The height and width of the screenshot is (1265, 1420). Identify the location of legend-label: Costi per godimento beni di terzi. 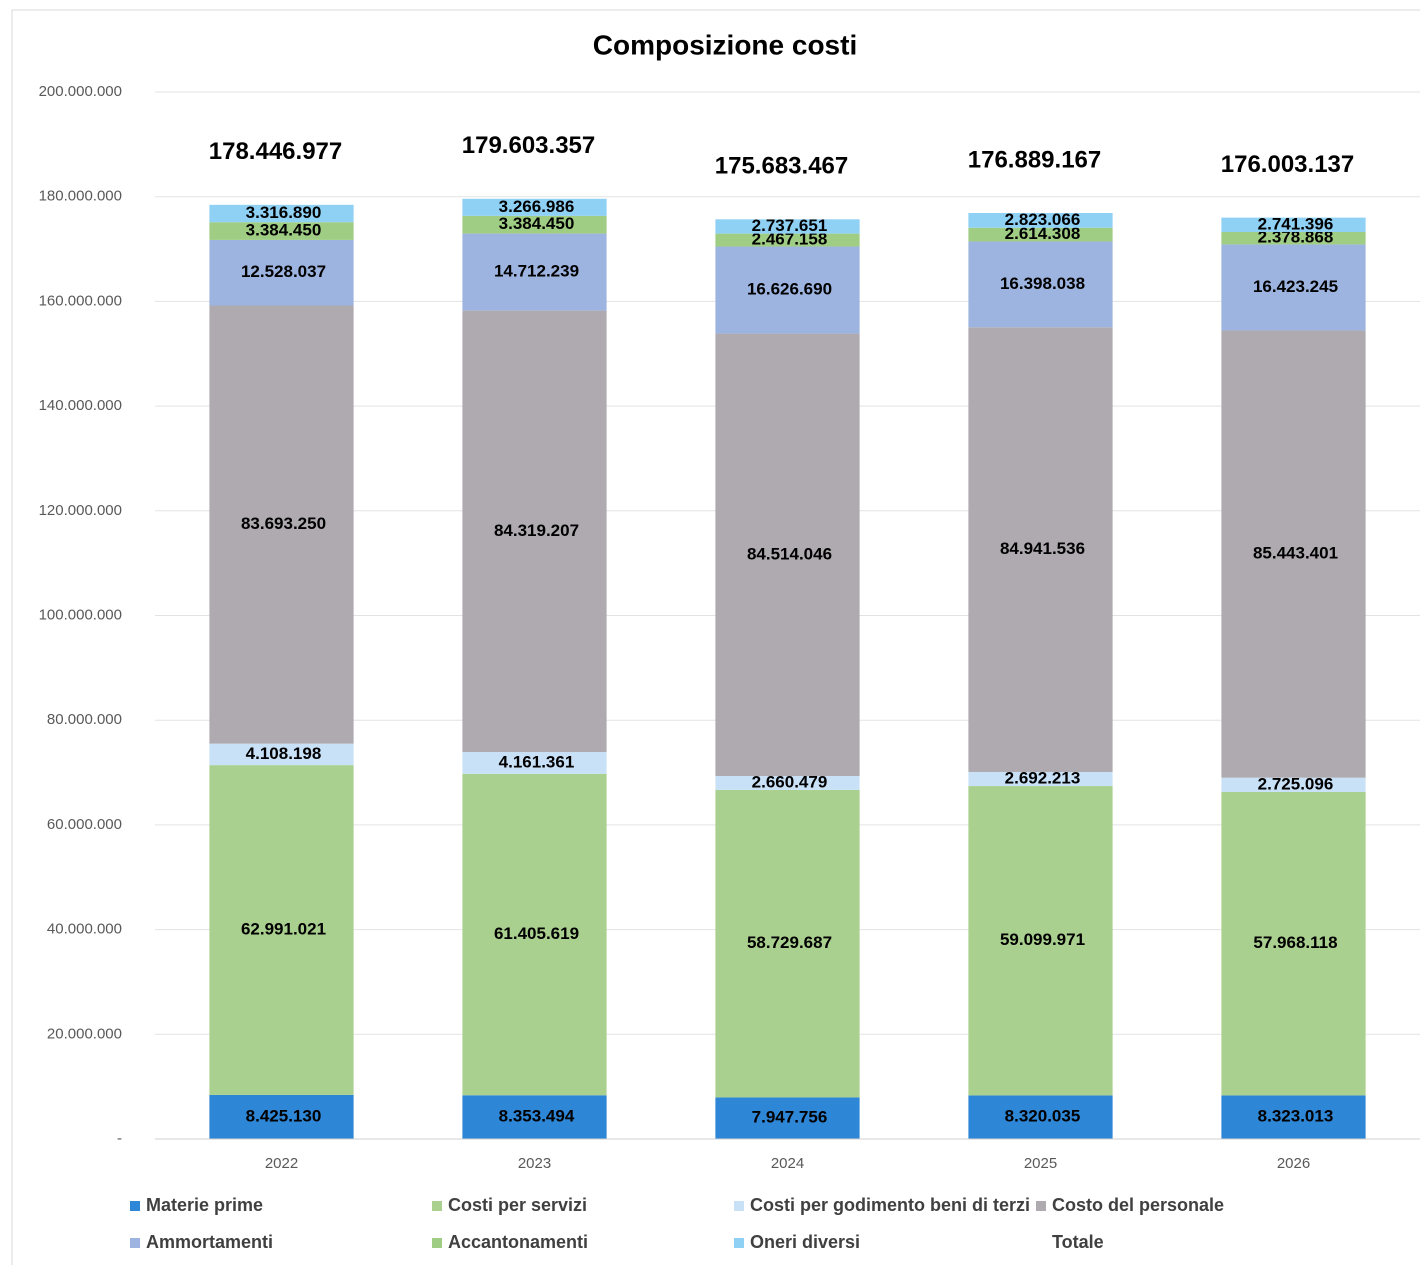
(890, 1205).